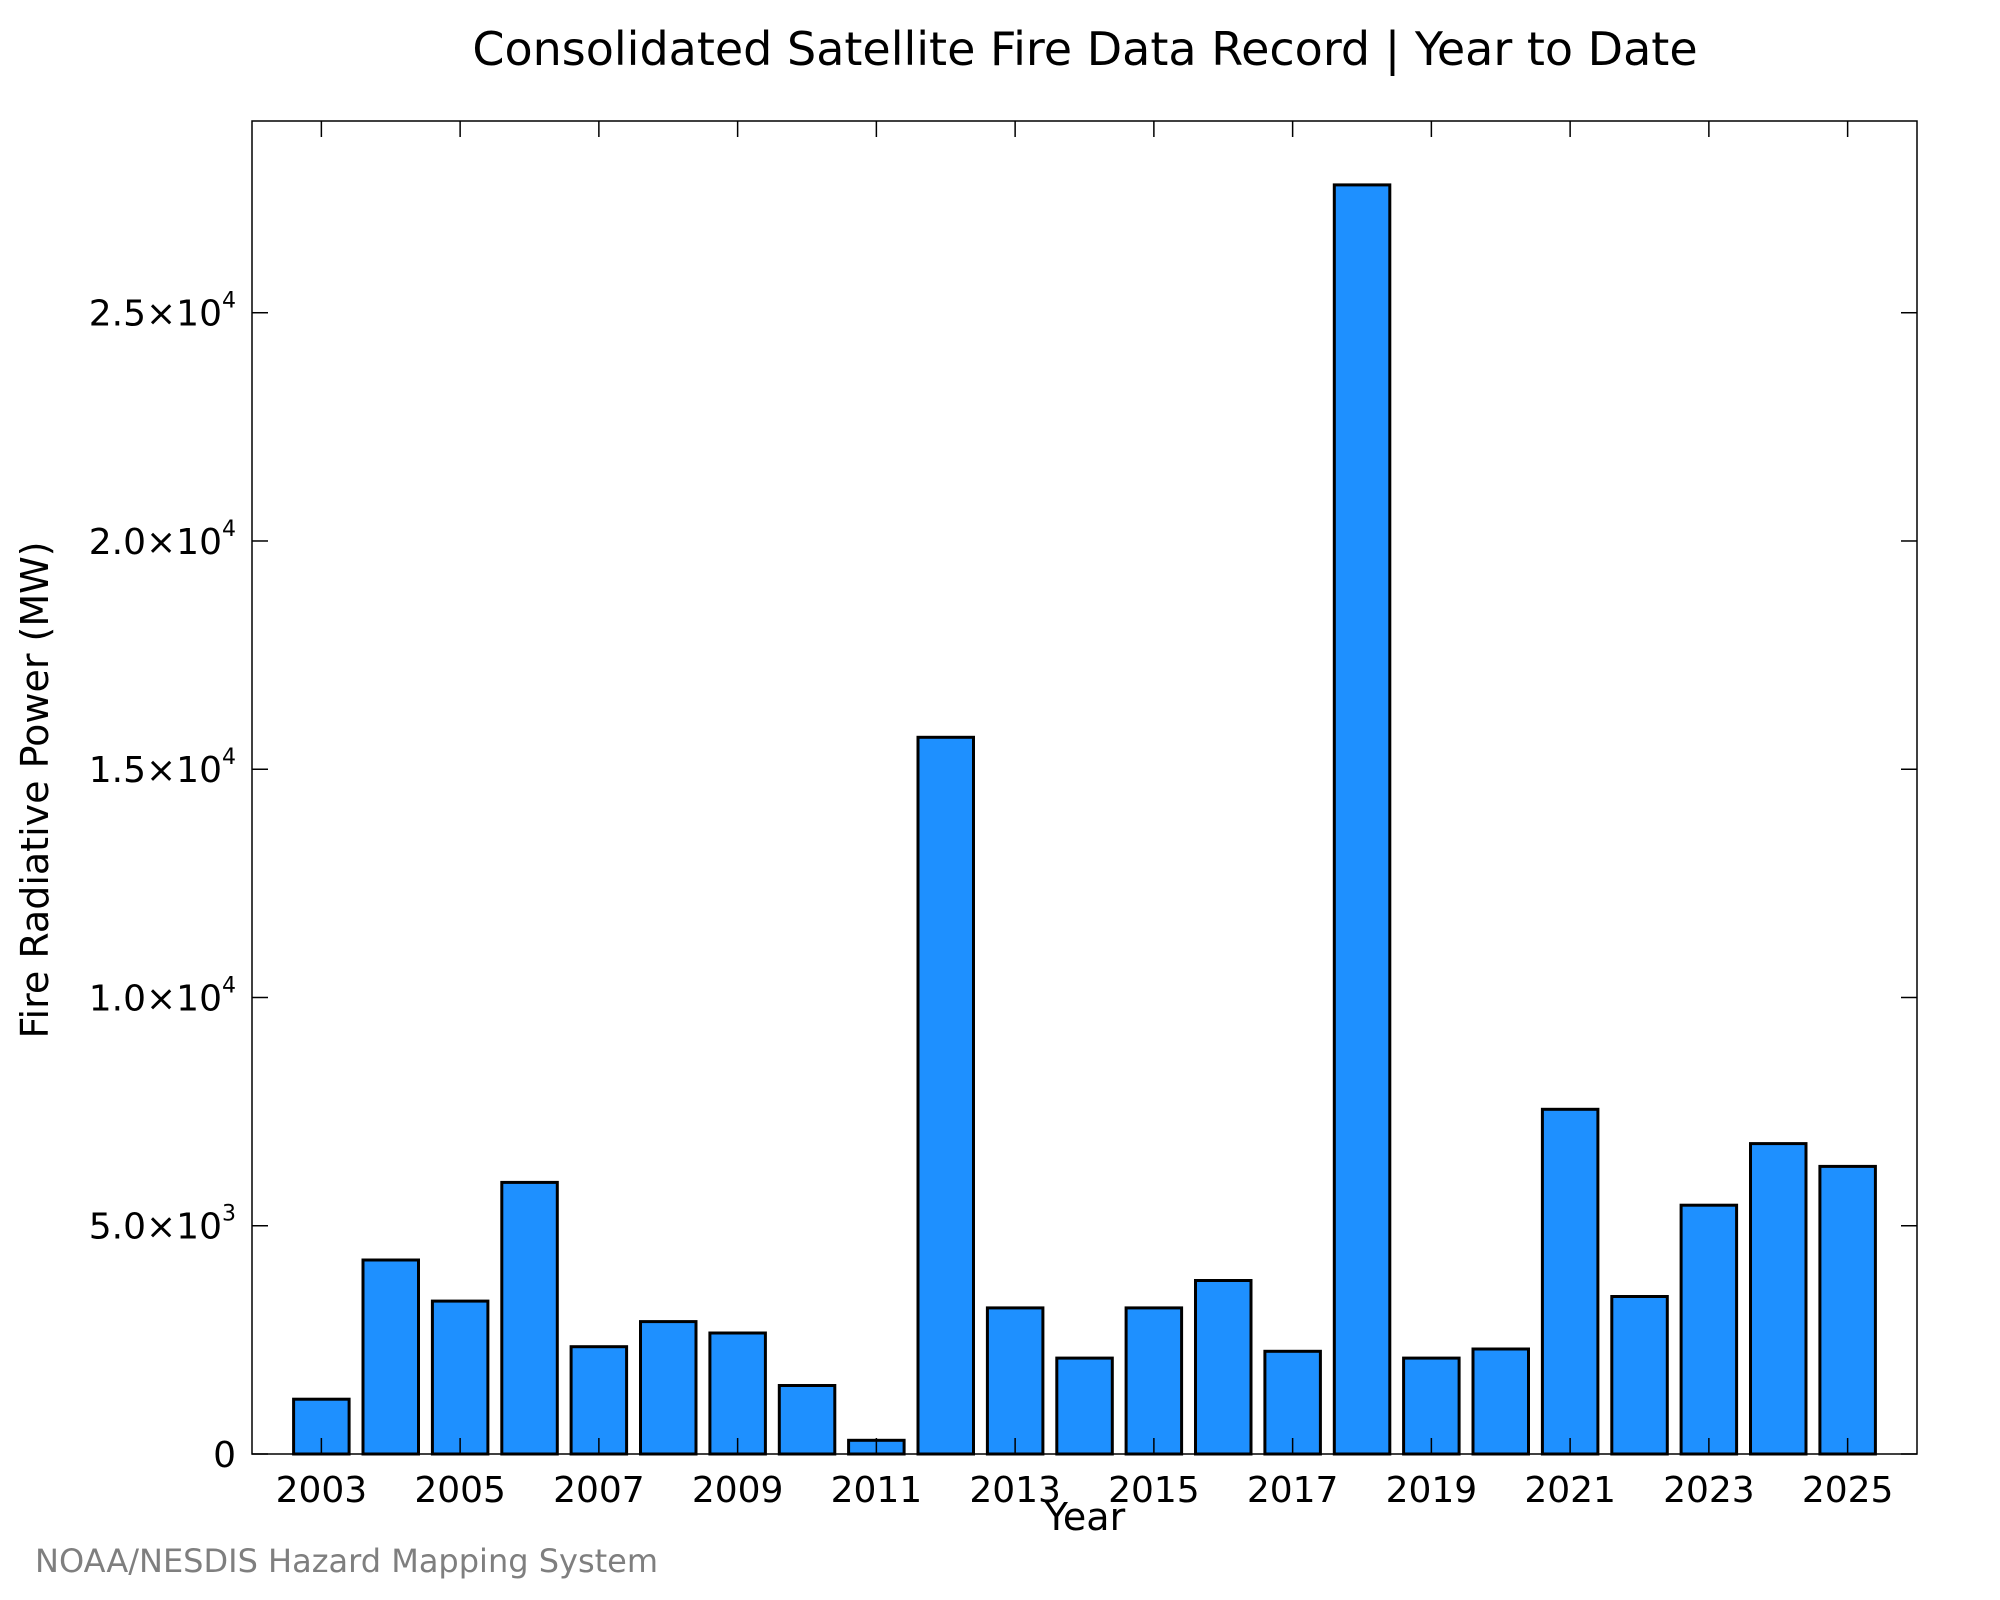 Image resolution: width=2000 pixels, height=1600 pixels. What do you see at coordinates (155, 314) in the screenshot?
I see `y-tick-mantissa: 2.5×10` at bounding box center [155, 314].